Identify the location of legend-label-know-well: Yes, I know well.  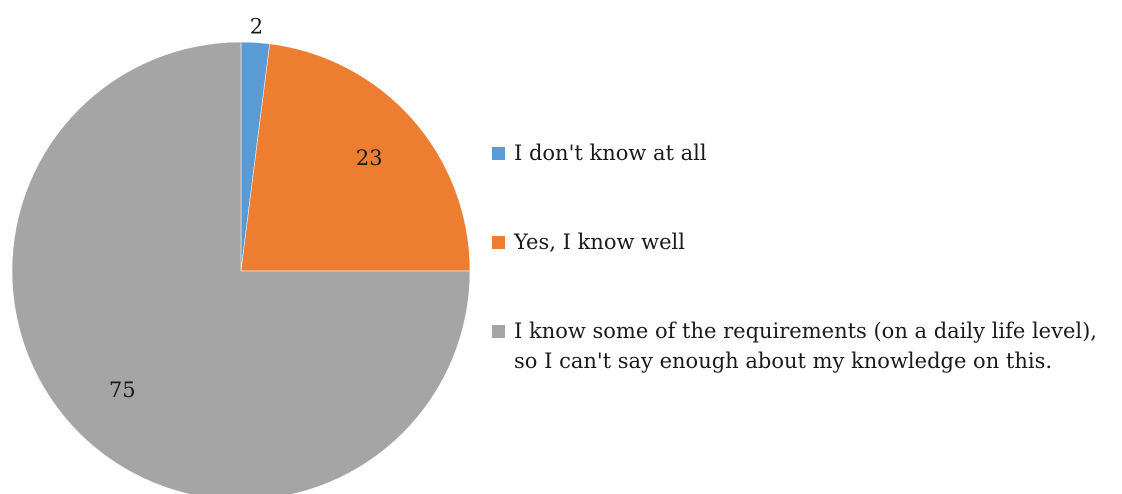
(599, 242).